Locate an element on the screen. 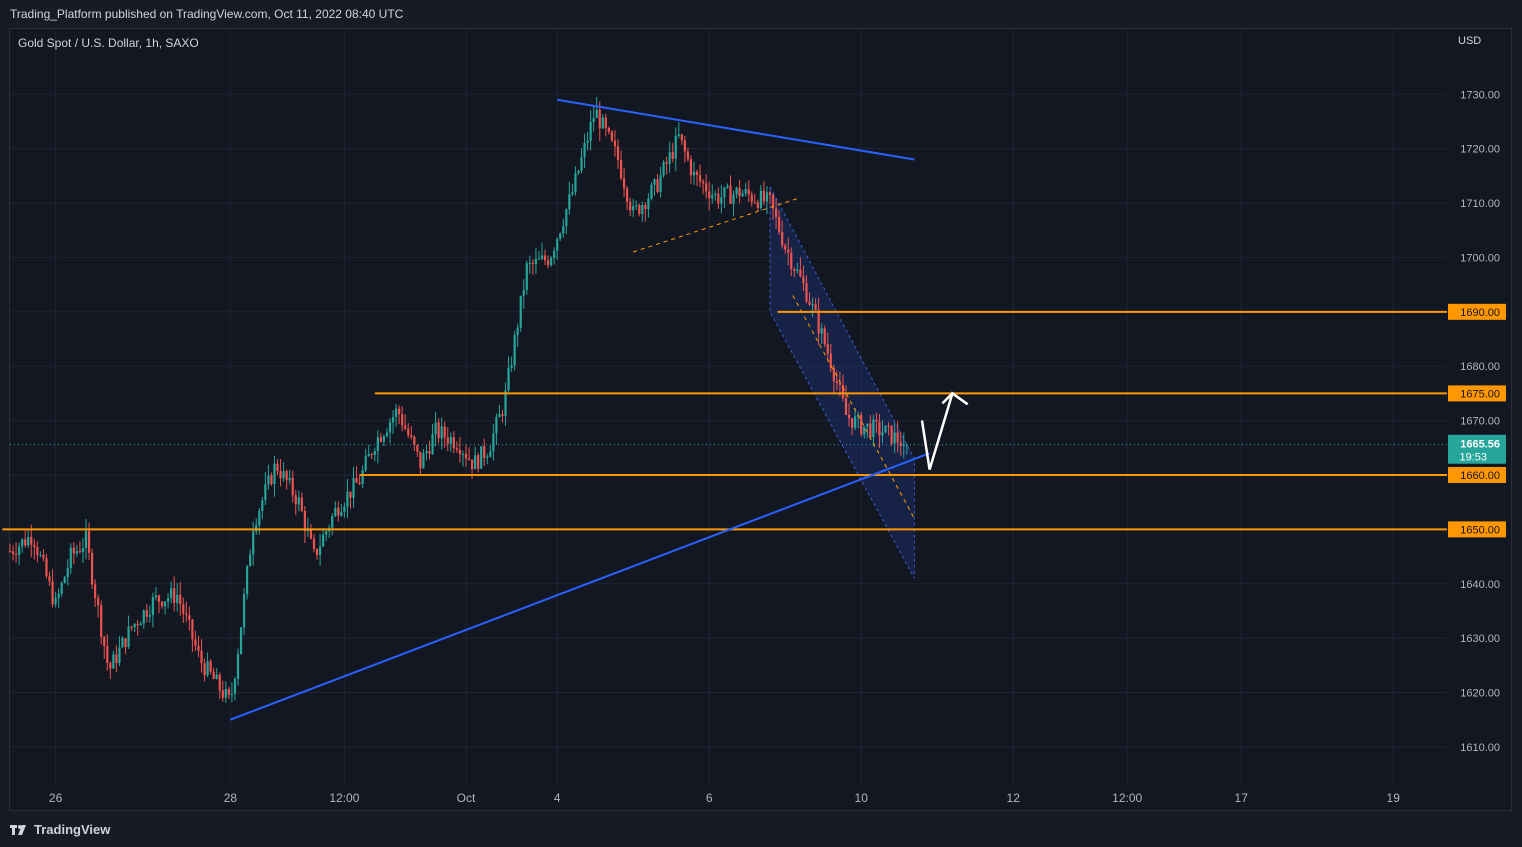 This screenshot has height=847, width=1522. x-tick-label: 17 is located at coordinates (1242, 798).